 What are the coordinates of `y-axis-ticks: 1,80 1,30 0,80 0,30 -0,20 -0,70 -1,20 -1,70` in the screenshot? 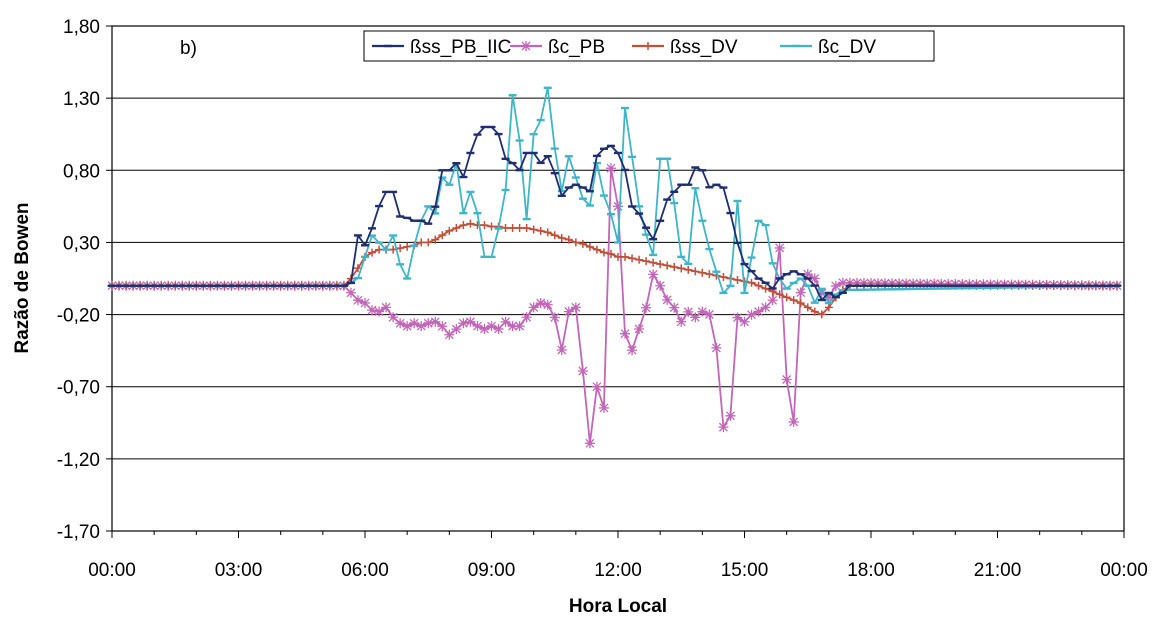 It's located at (84, 280).